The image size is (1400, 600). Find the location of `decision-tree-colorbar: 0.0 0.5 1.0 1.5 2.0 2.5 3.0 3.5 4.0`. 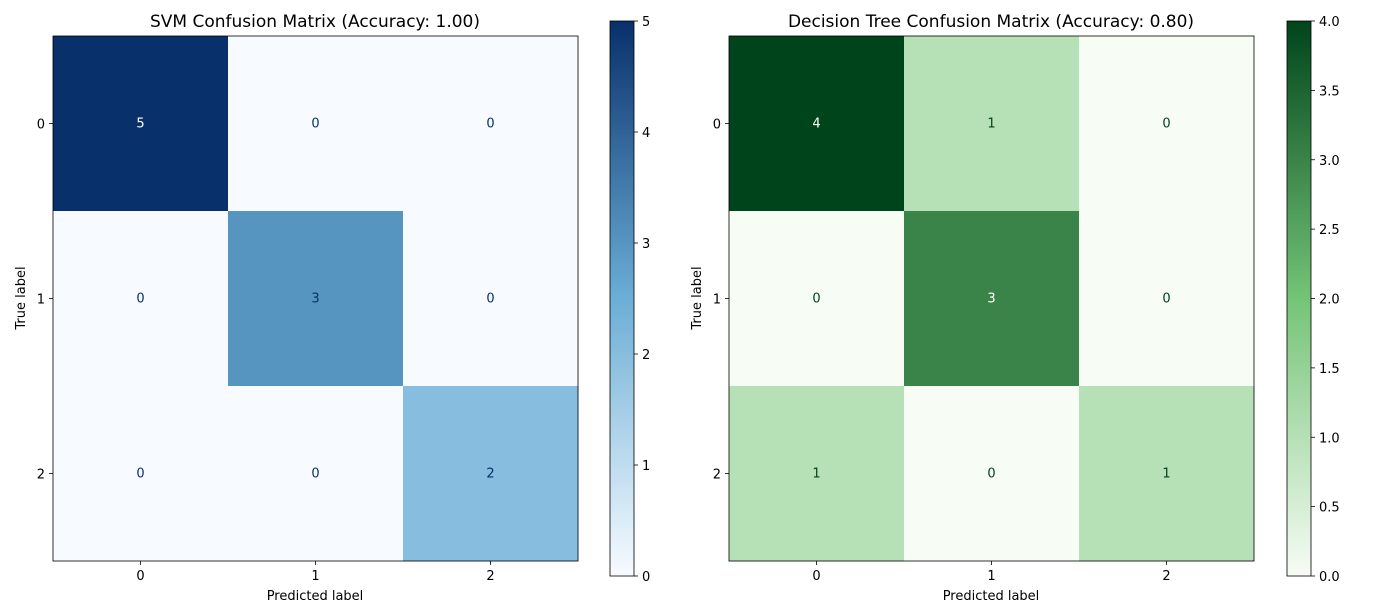

decision-tree-colorbar: 0.0 0.5 1.0 1.5 2.0 2.5 3.0 3.5 4.0 is located at coordinates (1313, 300).